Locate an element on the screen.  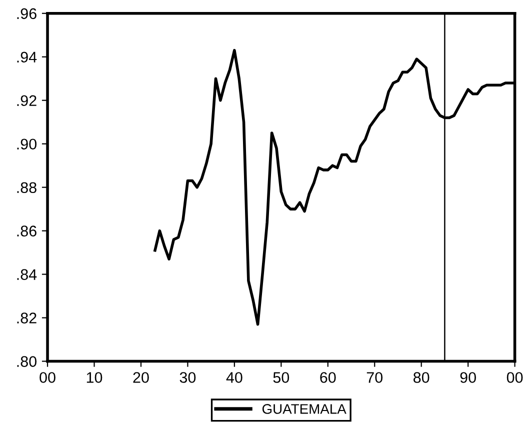
y-tick-label: .96 is located at coordinates (26, 14).